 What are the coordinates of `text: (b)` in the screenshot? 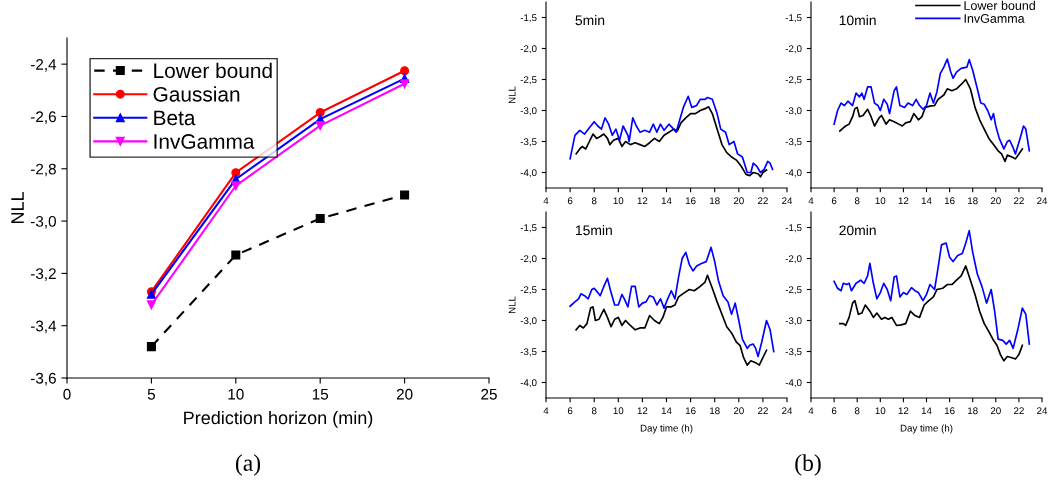 It's located at (808, 465).